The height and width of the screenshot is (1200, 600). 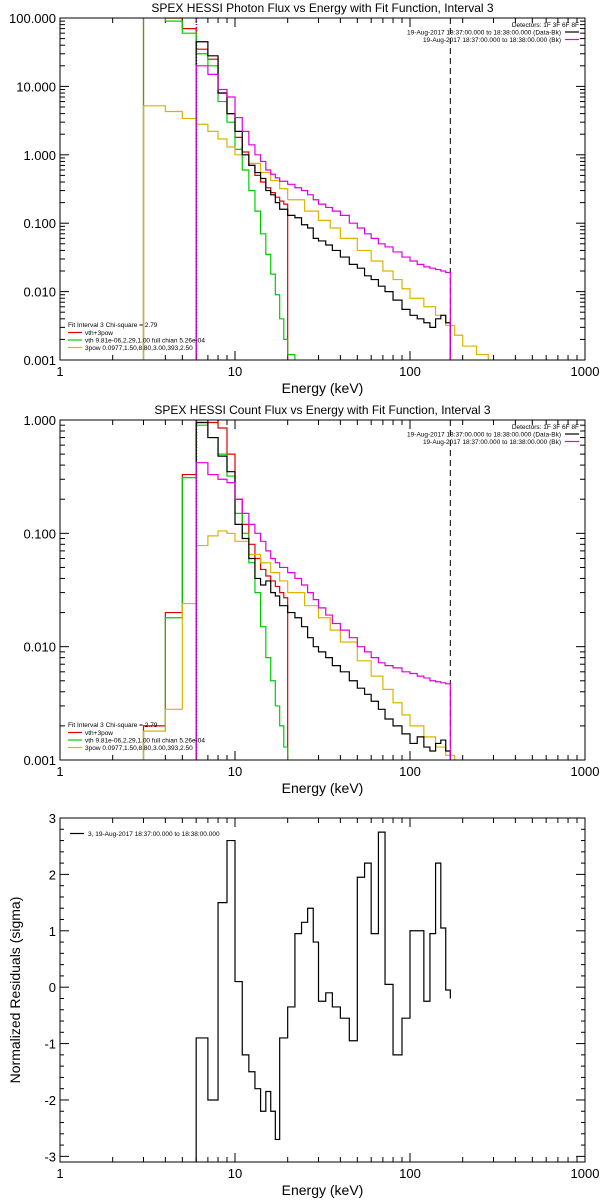 I want to click on y-tick-label: -1, so click(x=50, y=1044).